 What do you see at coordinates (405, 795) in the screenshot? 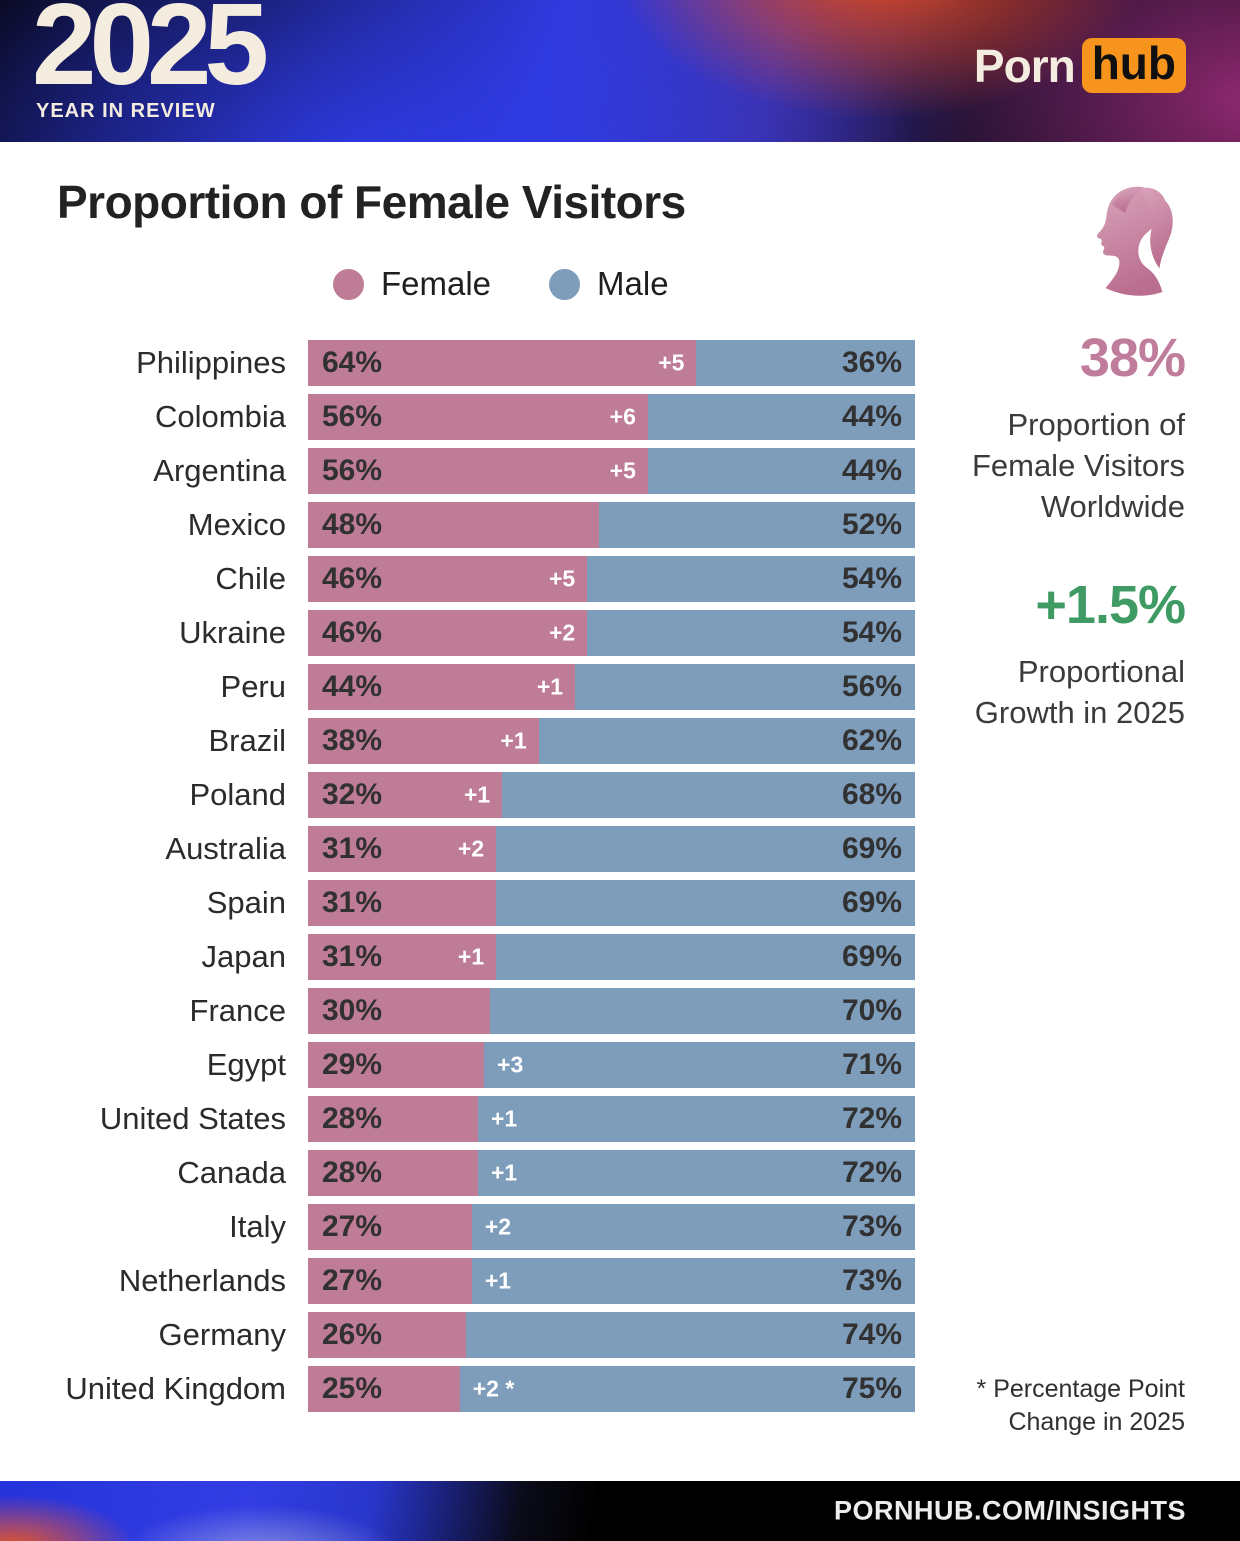
I see `female-bar-segment: 32% +1` at bounding box center [405, 795].